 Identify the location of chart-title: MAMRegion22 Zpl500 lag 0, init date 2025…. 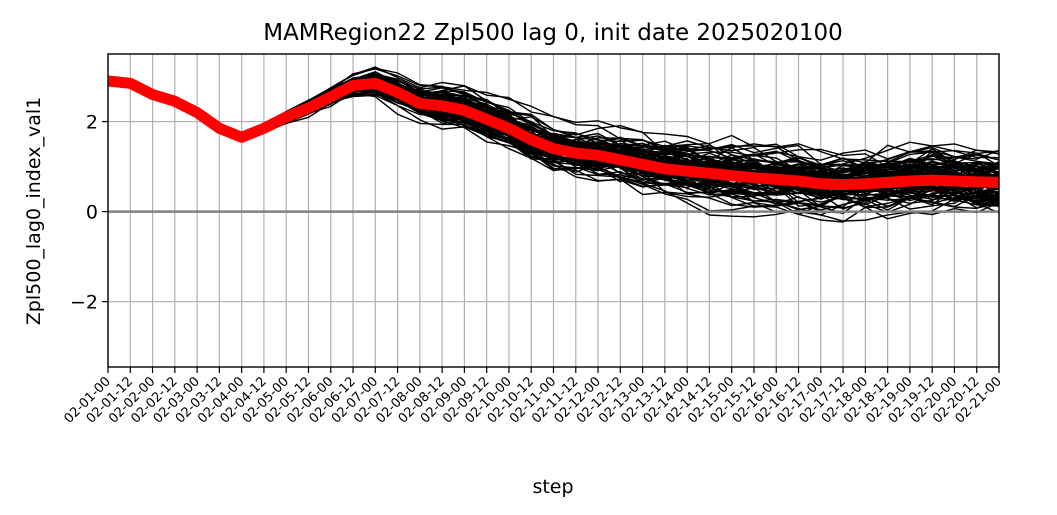
(553, 33).